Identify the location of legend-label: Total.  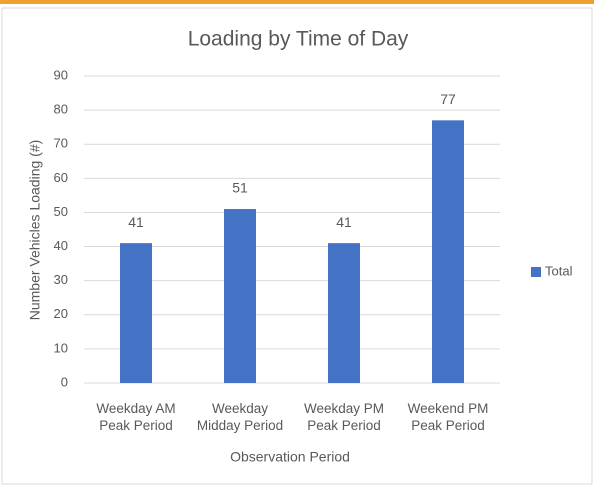
(559, 270).